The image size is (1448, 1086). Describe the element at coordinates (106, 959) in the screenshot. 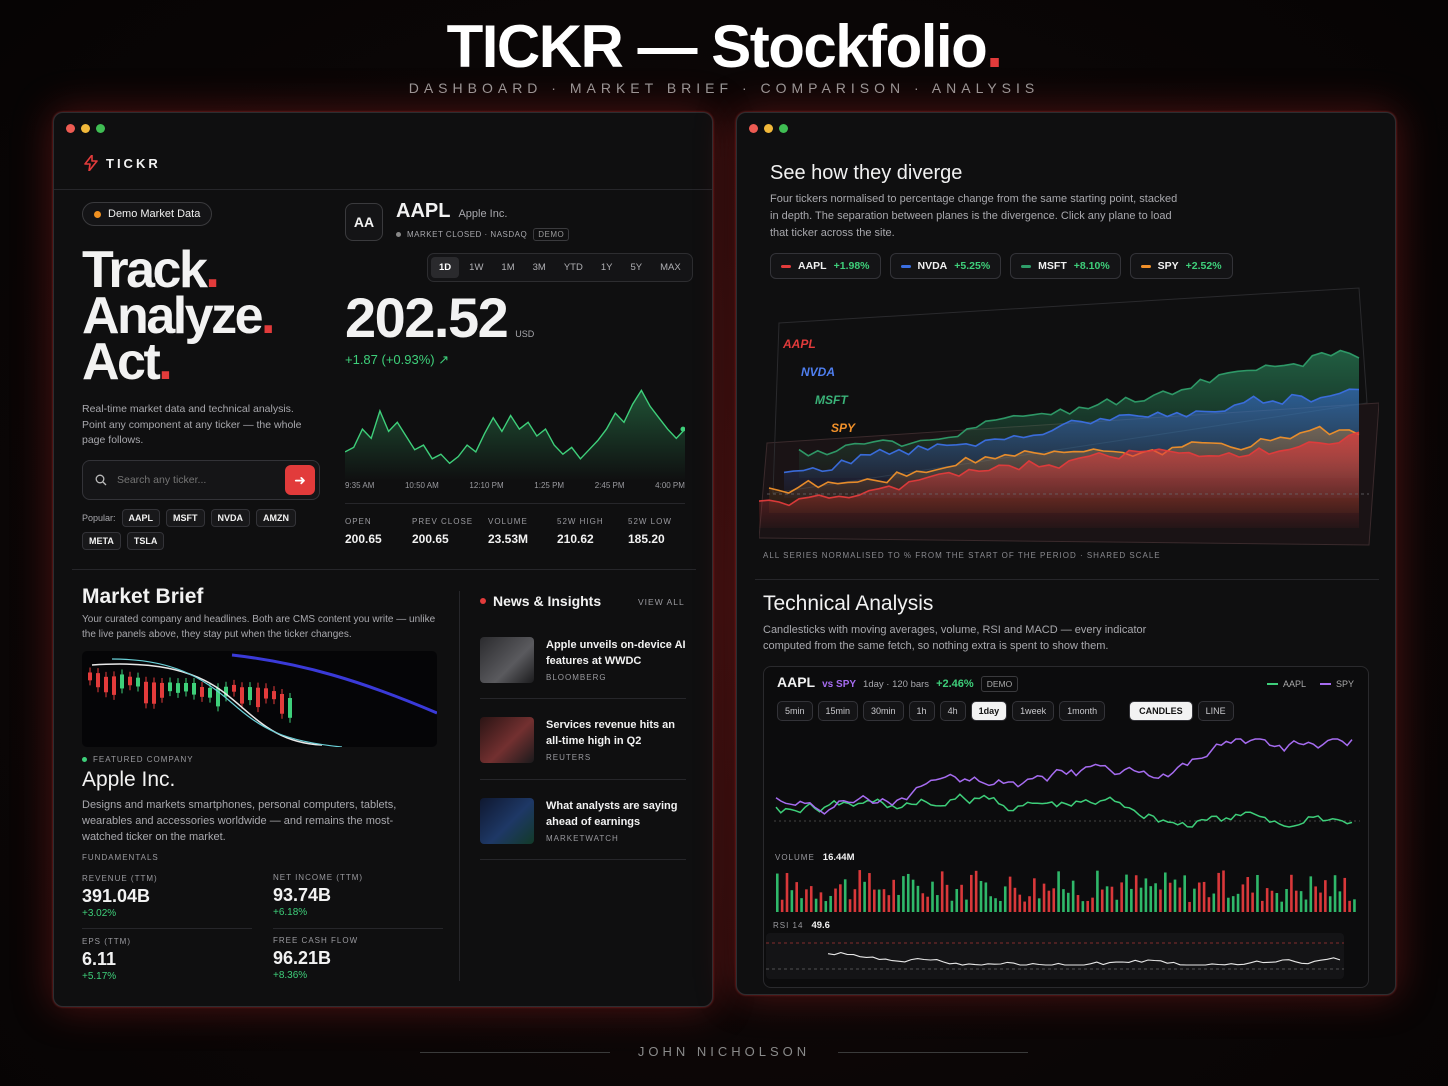

I see `fundamental-eps: EPS (TTM) 6.11 +5.17%` at that location.